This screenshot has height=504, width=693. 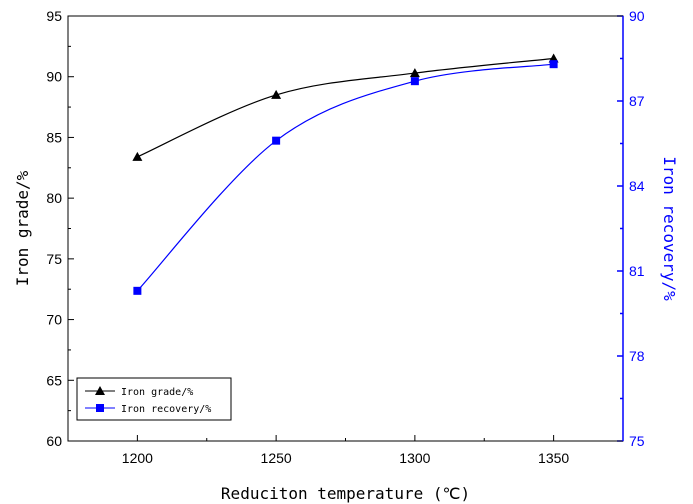 I want to click on x-axis-label: Reduciton temperature (℃), so click(x=345, y=493).